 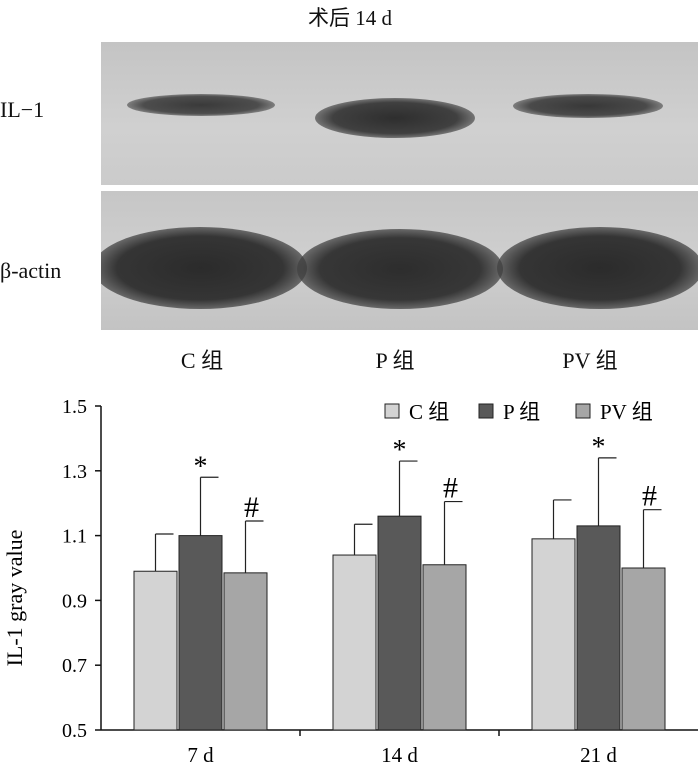 I want to click on band-il1-pv, so click(x=588, y=106).